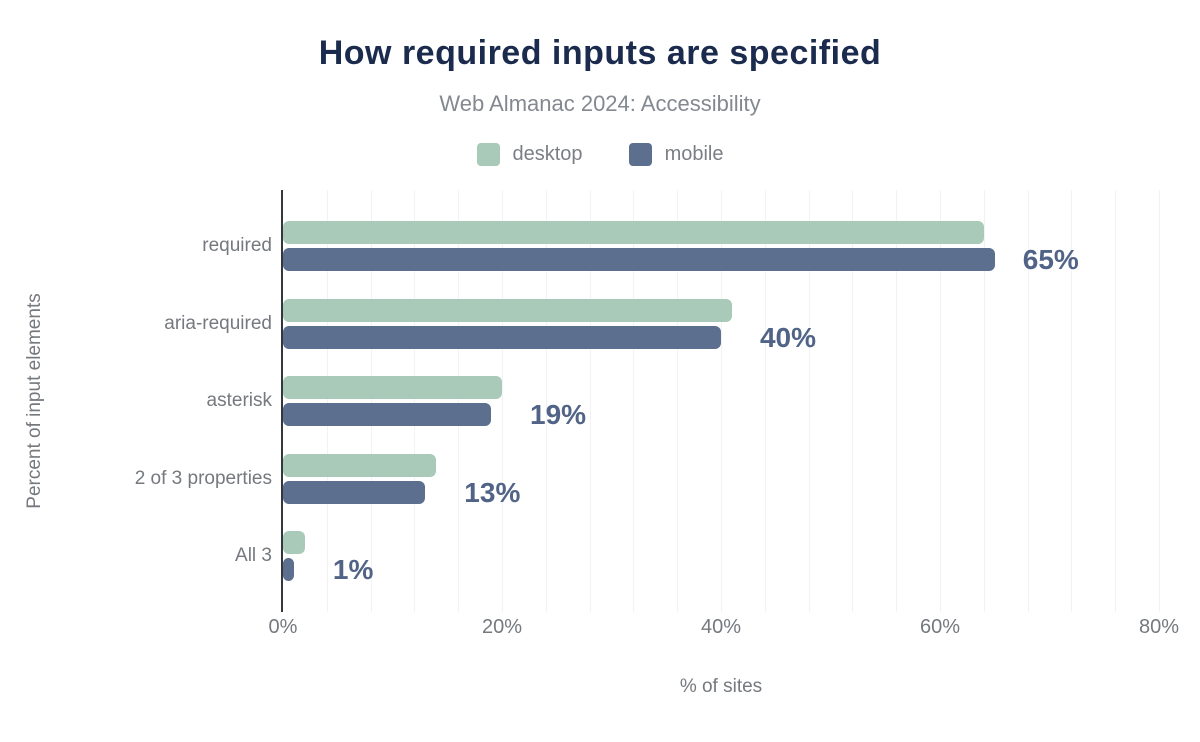 The height and width of the screenshot is (742, 1200). Describe the element at coordinates (354, 492) in the screenshot. I see `bar-mobile-2-of-3-properties` at that location.